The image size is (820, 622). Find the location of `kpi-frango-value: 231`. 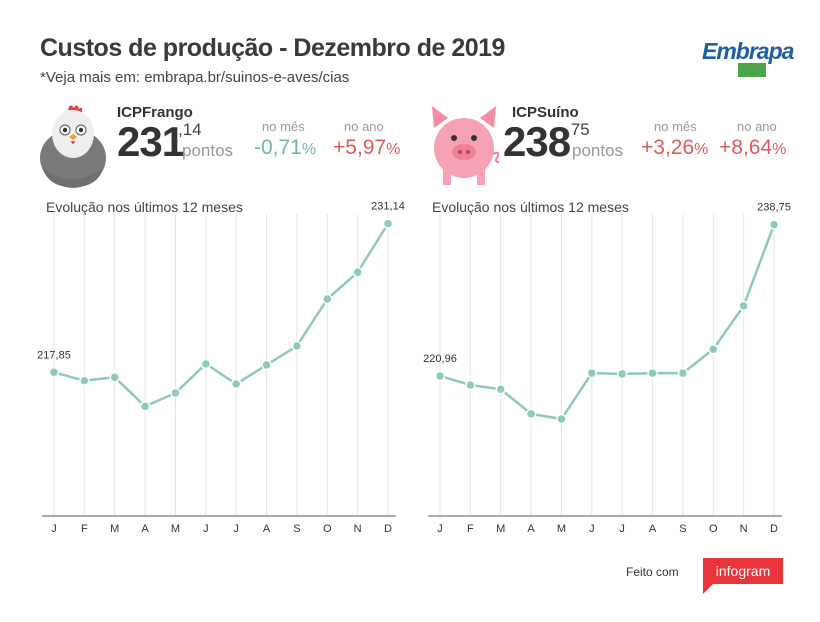

kpi-frango-value: 231 is located at coordinates (151, 141).